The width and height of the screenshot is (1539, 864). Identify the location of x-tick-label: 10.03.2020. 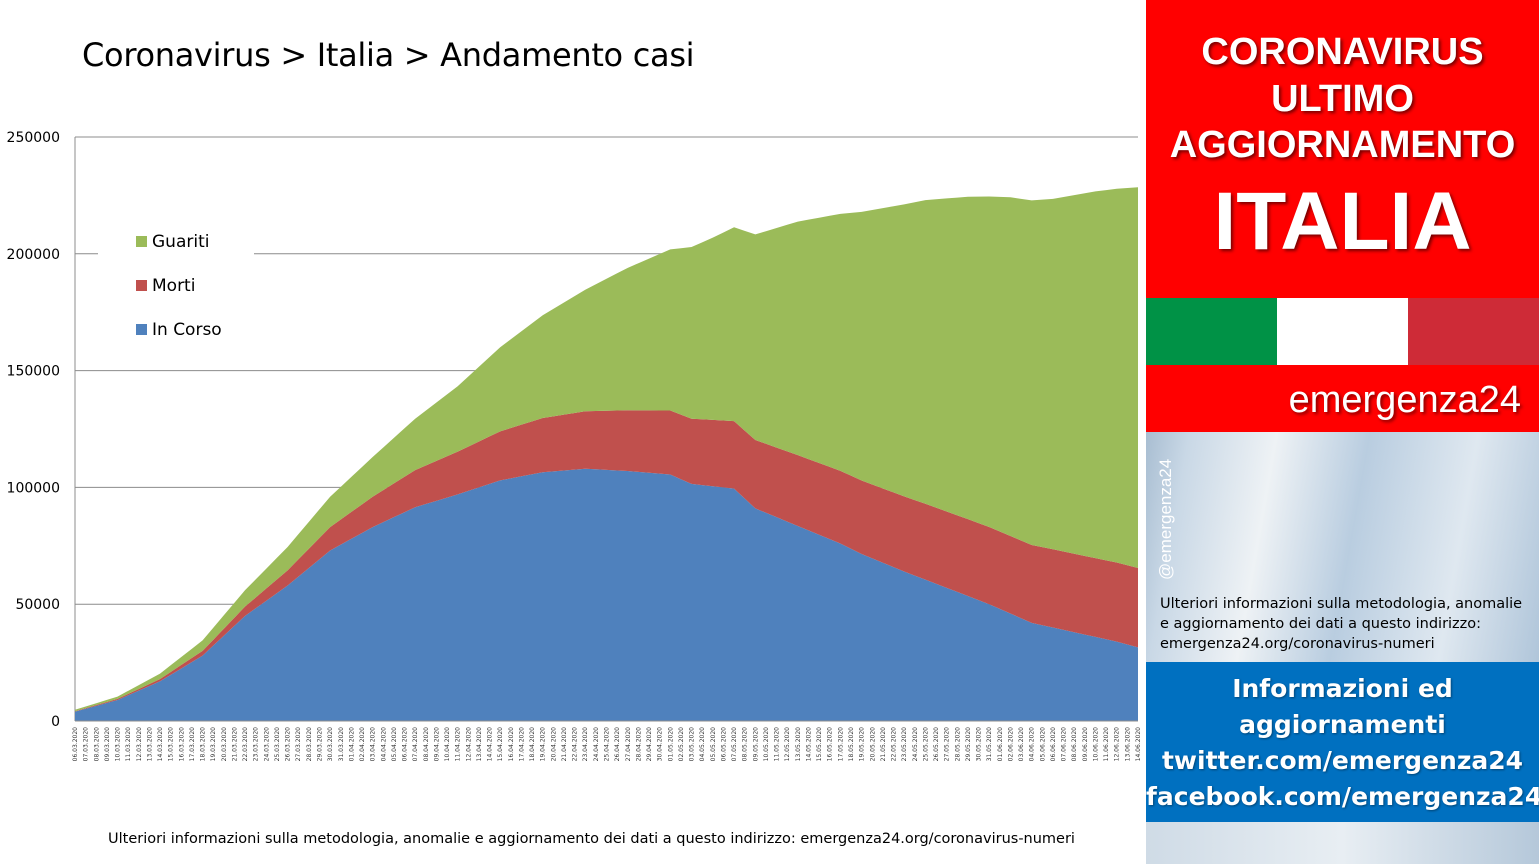
(118, 744).